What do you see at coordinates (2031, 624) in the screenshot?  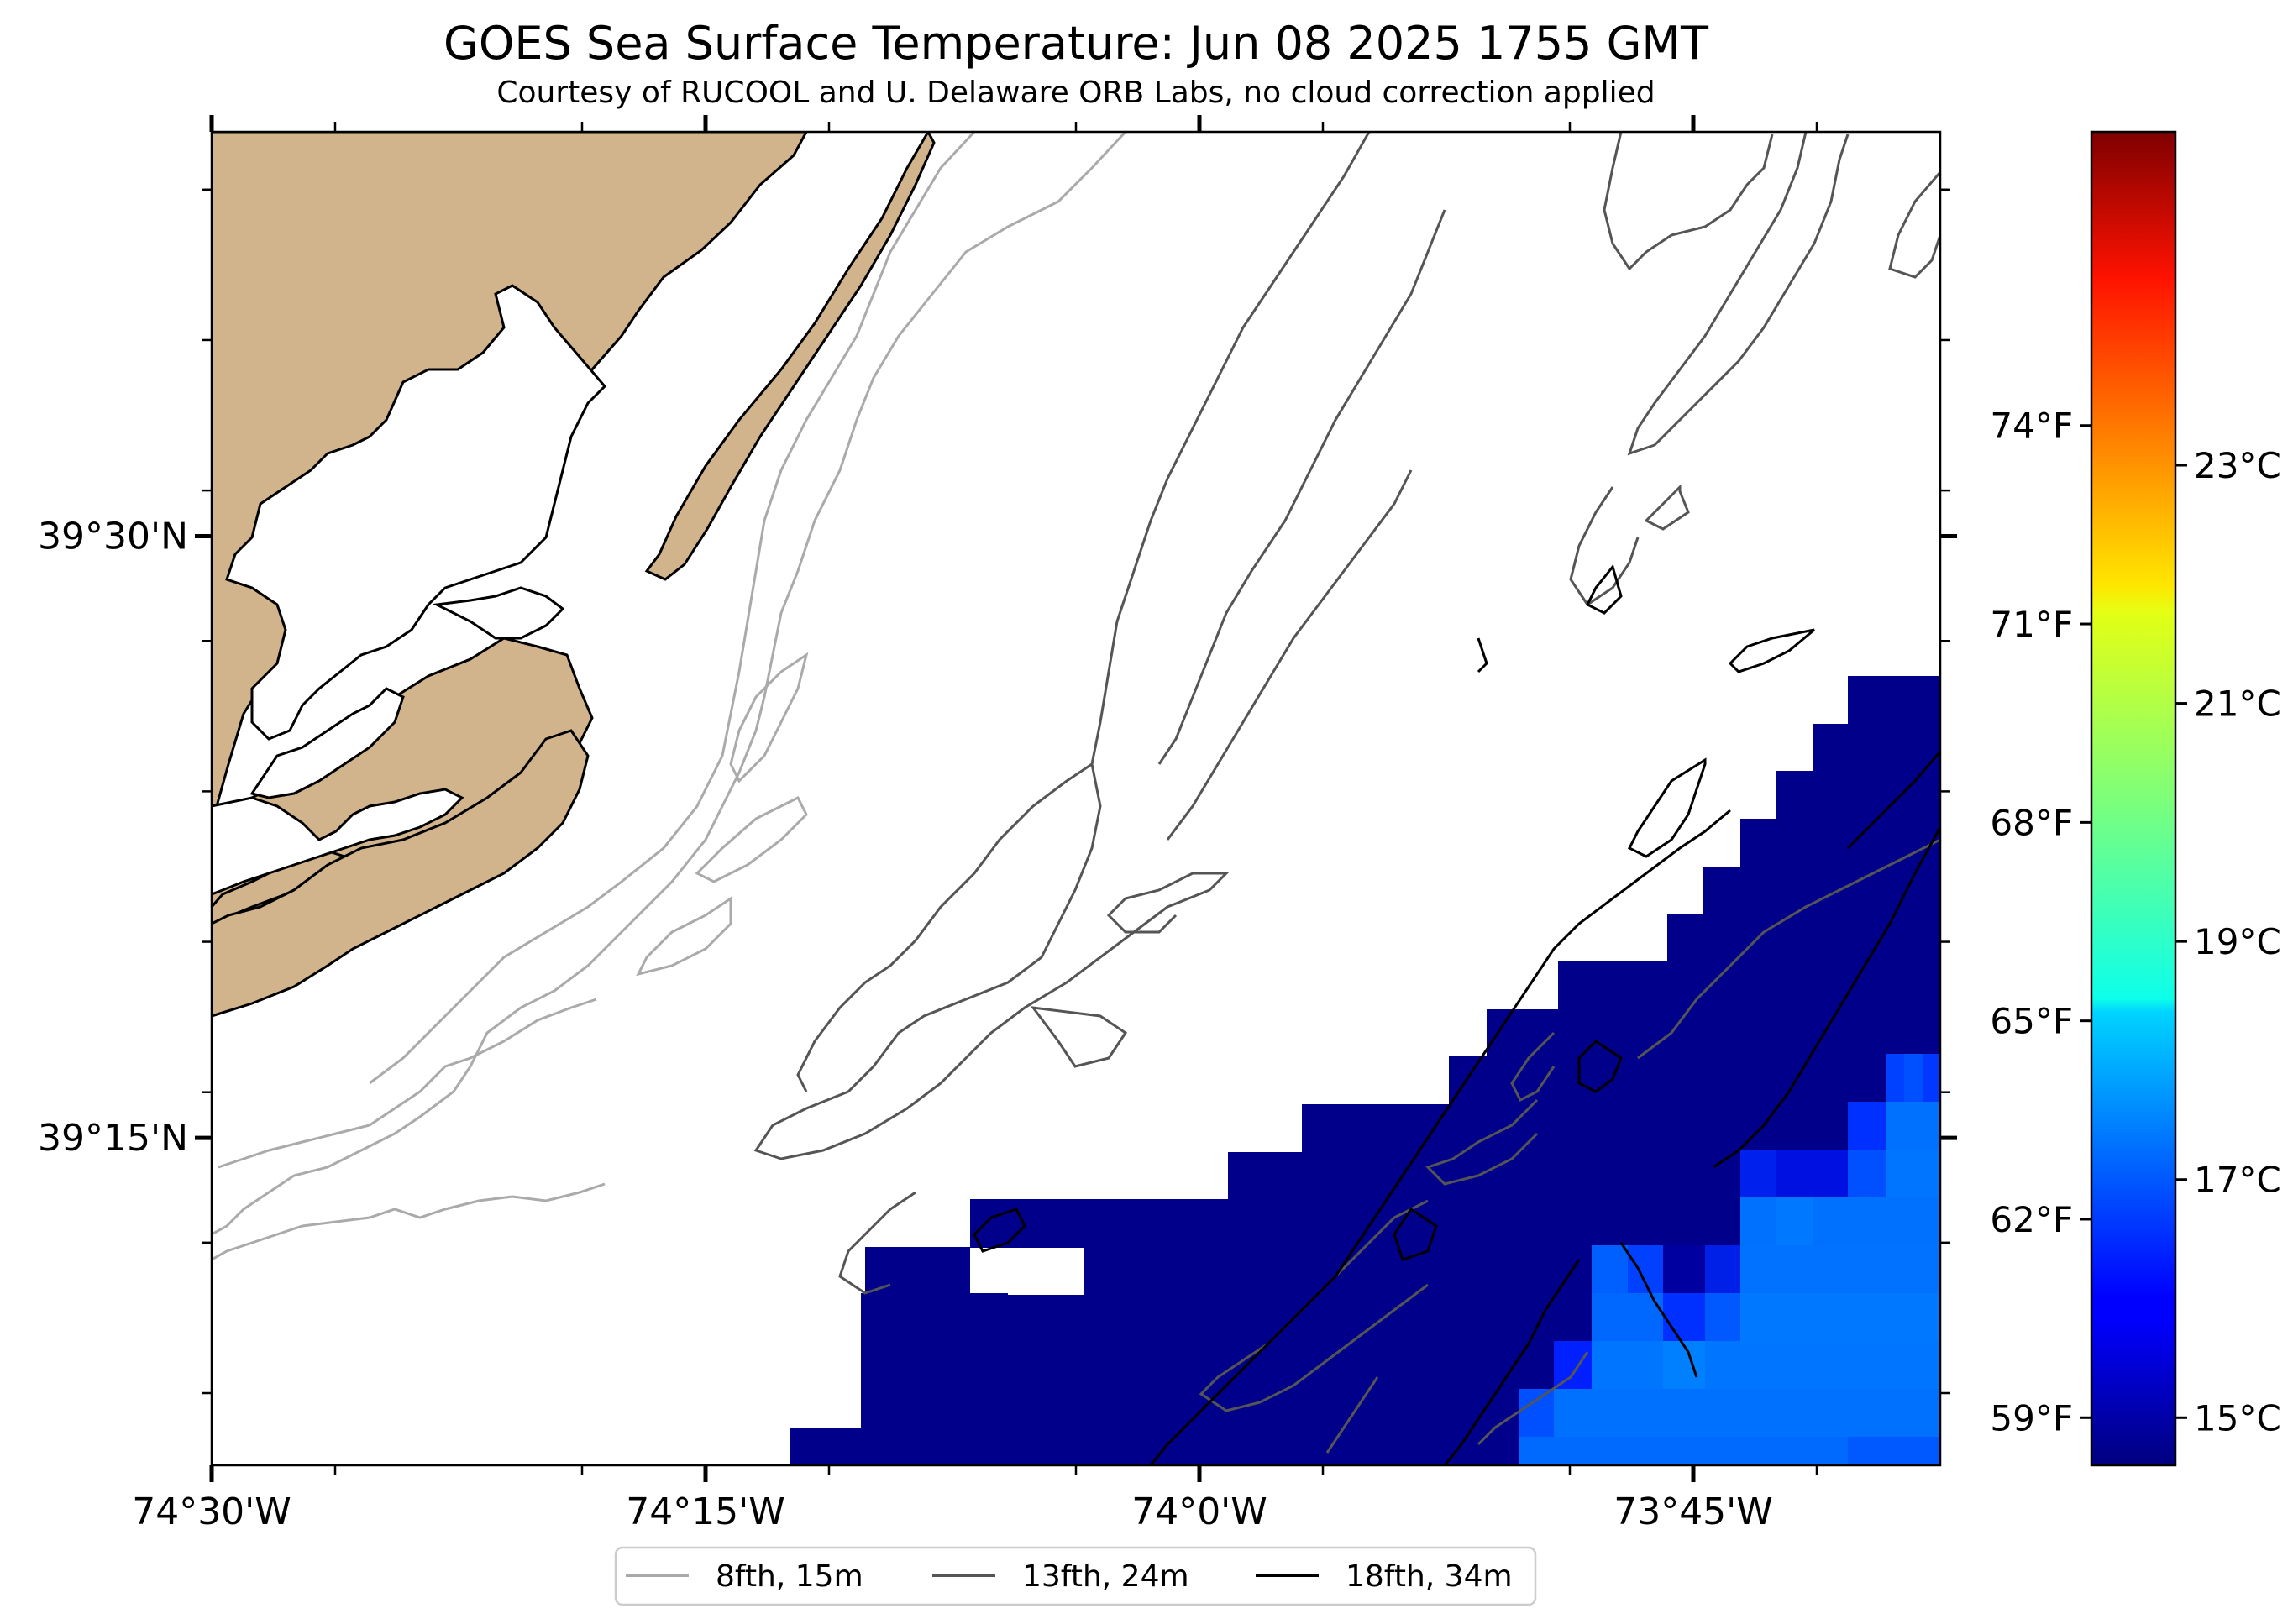 I see `colorbar-f-label: 71°F` at bounding box center [2031, 624].